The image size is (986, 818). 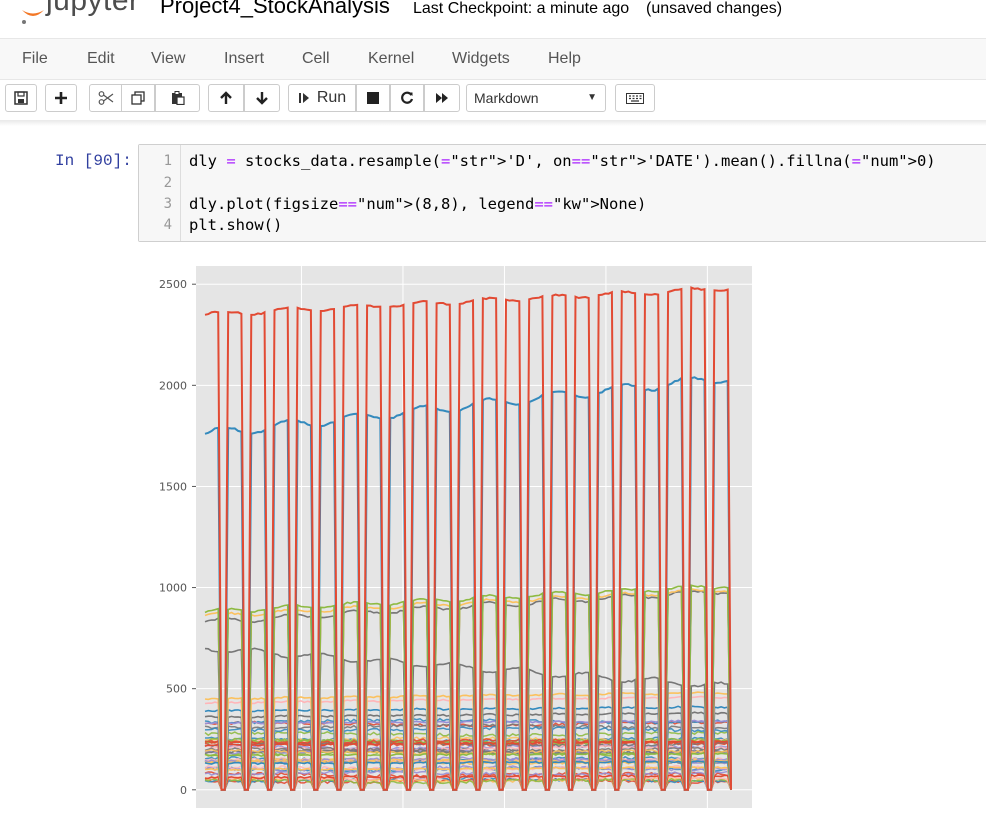 I want to click on y-tick-label: 2500, so click(x=173, y=284).